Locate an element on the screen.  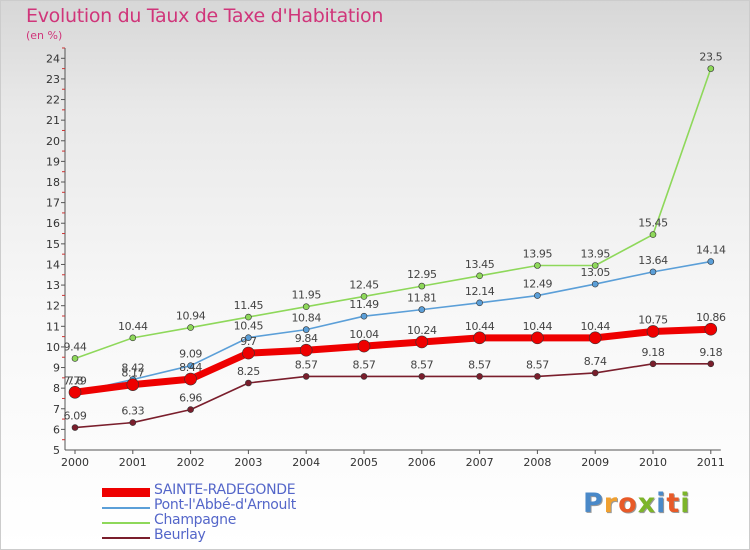
data-label-pont-l-abb-d-arnoult: 13.05 is located at coordinates (595, 272).